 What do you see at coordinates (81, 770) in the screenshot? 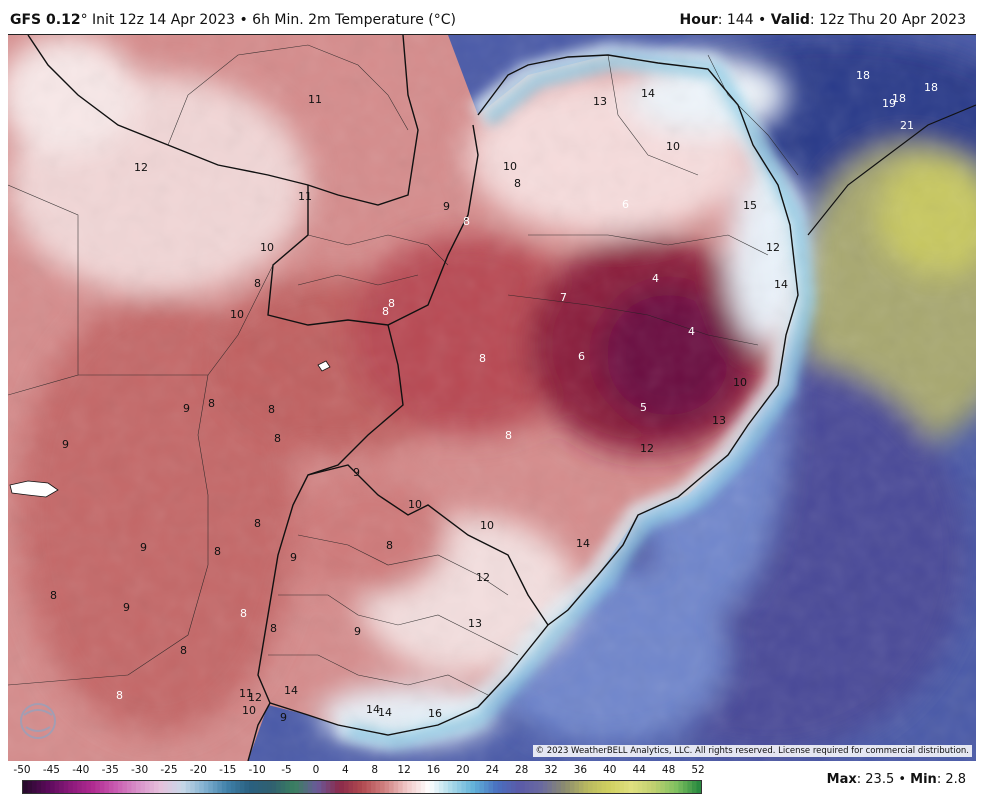
I see `colorbar-tick-label: -40` at bounding box center [81, 770].